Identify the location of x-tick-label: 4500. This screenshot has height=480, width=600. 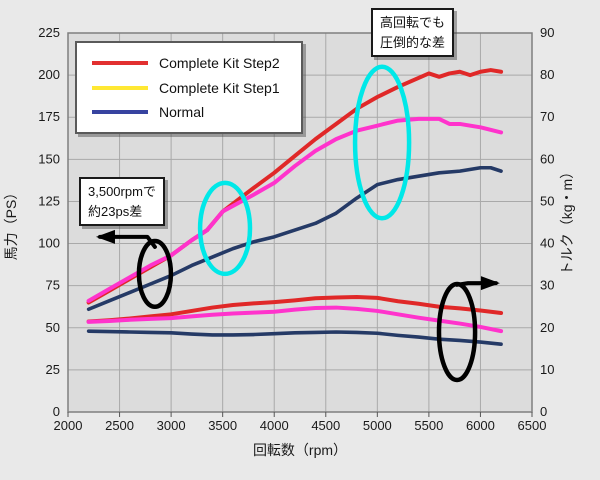
(325, 425).